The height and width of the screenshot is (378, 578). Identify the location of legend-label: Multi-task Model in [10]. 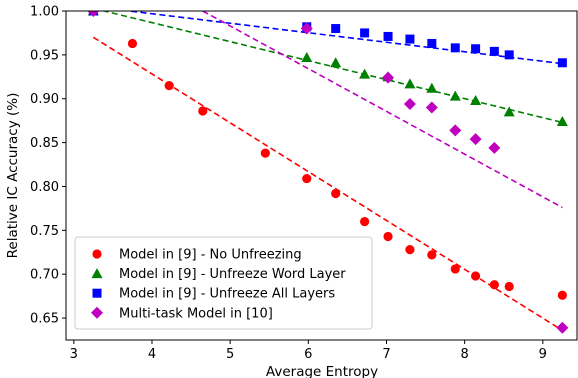
(196, 313).